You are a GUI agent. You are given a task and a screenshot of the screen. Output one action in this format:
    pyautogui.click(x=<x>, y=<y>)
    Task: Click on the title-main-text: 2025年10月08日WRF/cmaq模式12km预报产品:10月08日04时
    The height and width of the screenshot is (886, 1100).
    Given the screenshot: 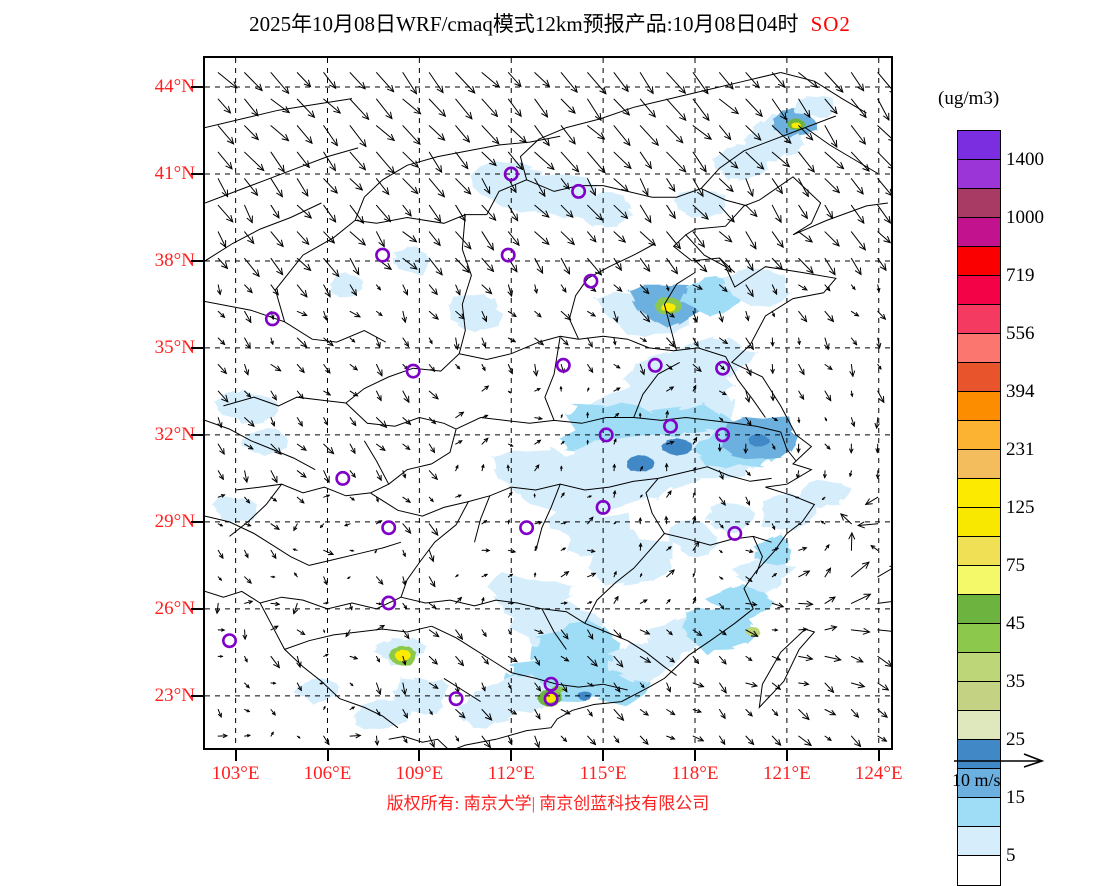 What is the action you would take?
    pyautogui.click(x=524, y=24)
    